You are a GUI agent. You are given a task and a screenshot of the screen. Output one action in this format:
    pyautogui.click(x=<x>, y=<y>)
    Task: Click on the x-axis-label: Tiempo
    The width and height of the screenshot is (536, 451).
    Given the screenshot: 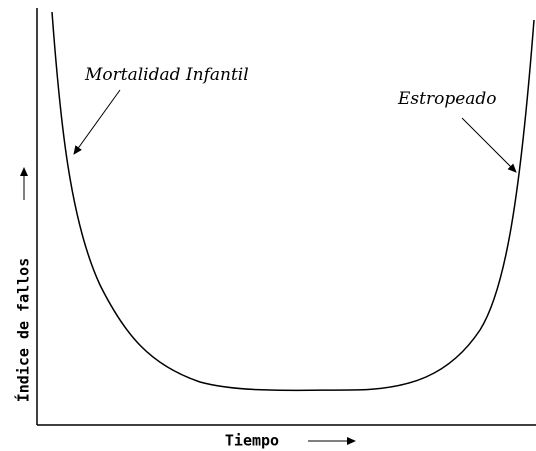 What is the action you would take?
    pyautogui.click(x=252, y=441)
    